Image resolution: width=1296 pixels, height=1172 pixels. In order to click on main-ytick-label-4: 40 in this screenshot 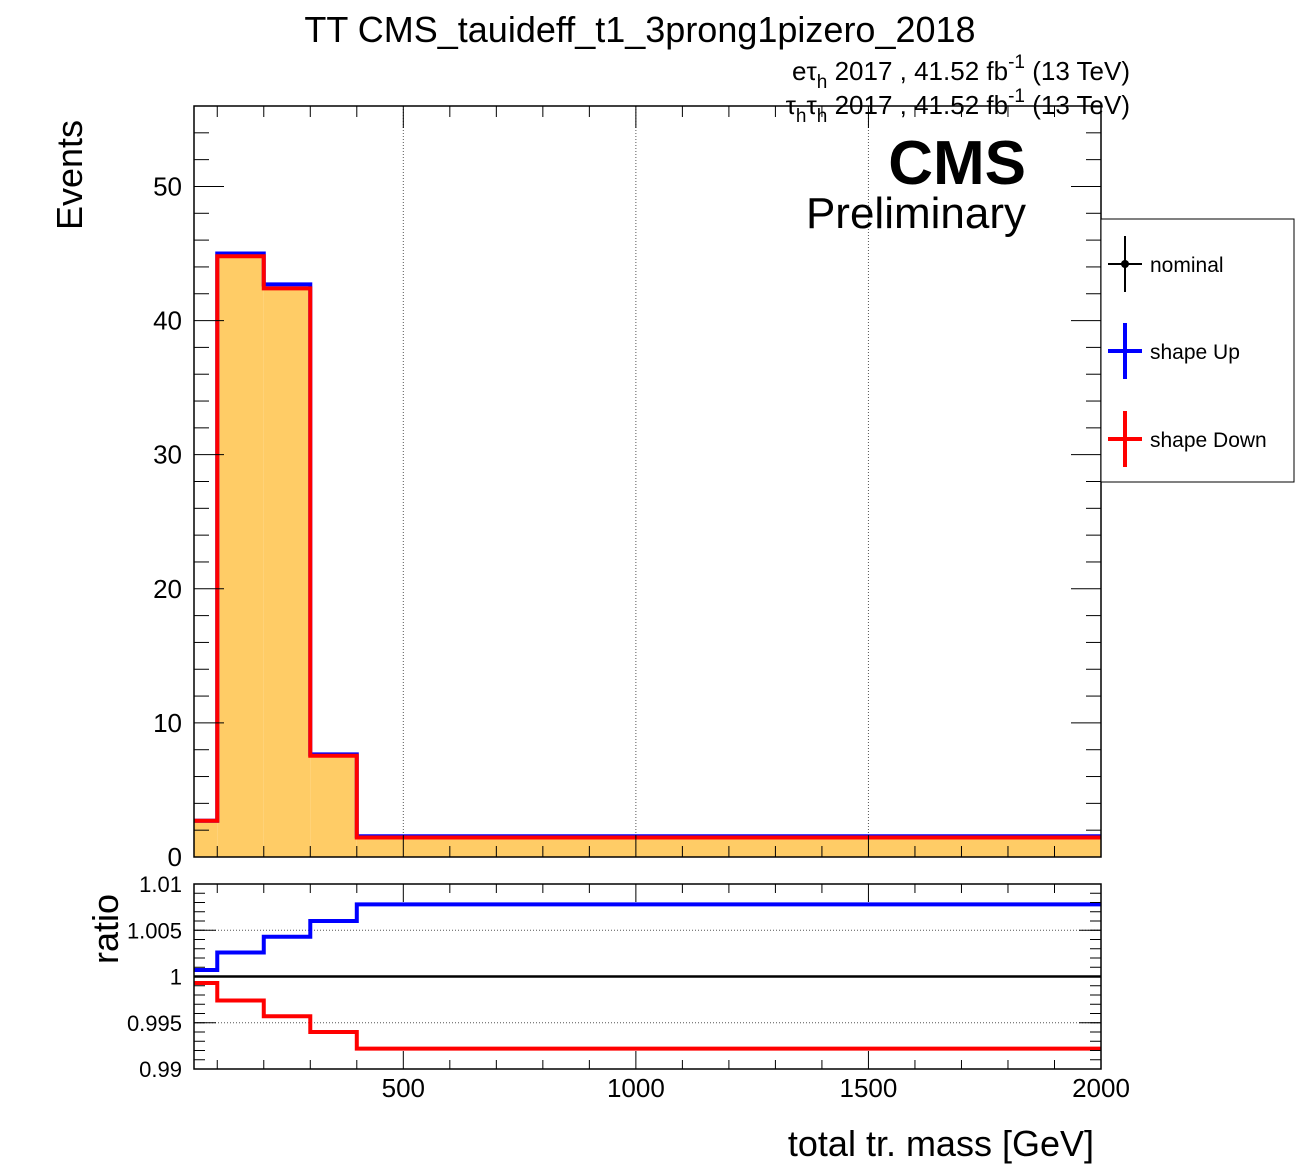, I will do `click(167, 321)`.